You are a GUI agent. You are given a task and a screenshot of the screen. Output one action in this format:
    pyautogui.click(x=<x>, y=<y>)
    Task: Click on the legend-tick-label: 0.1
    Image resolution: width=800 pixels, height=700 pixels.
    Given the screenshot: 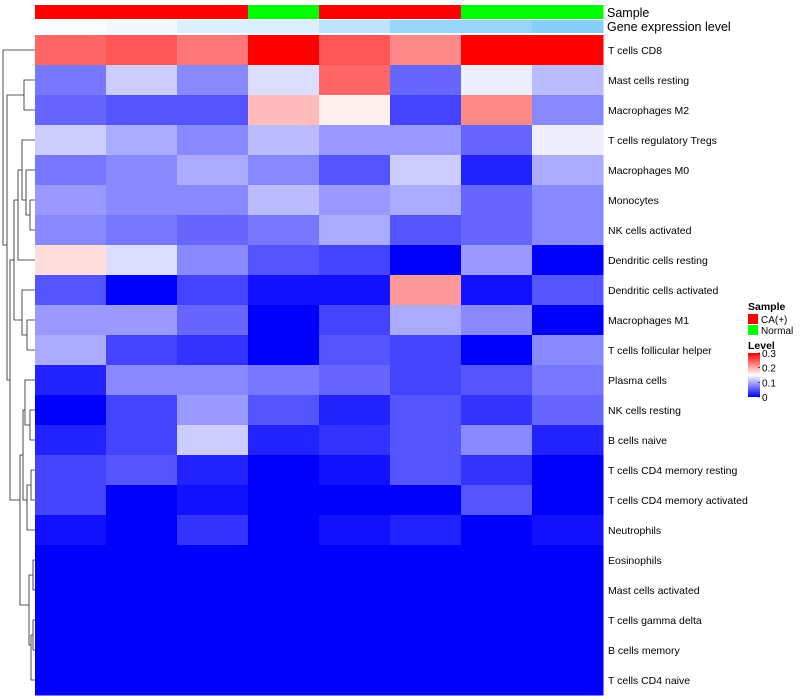 What is the action you would take?
    pyautogui.click(x=769, y=383)
    